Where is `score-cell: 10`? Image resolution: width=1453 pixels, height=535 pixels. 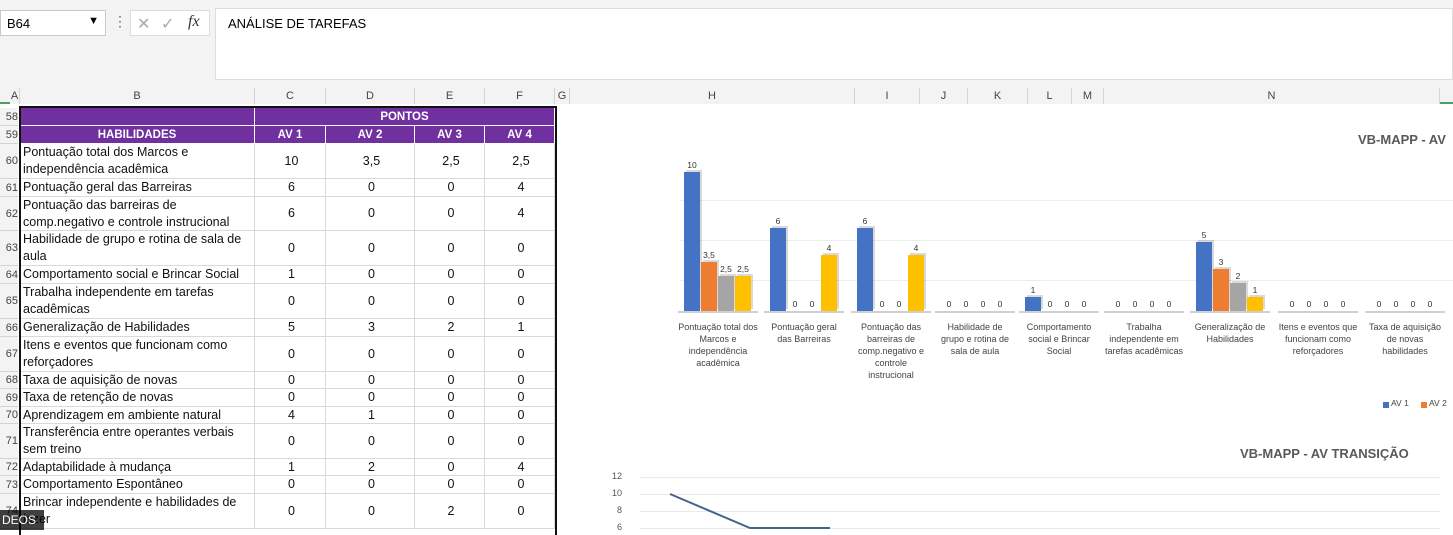 score-cell: 10 is located at coordinates (290, 161).